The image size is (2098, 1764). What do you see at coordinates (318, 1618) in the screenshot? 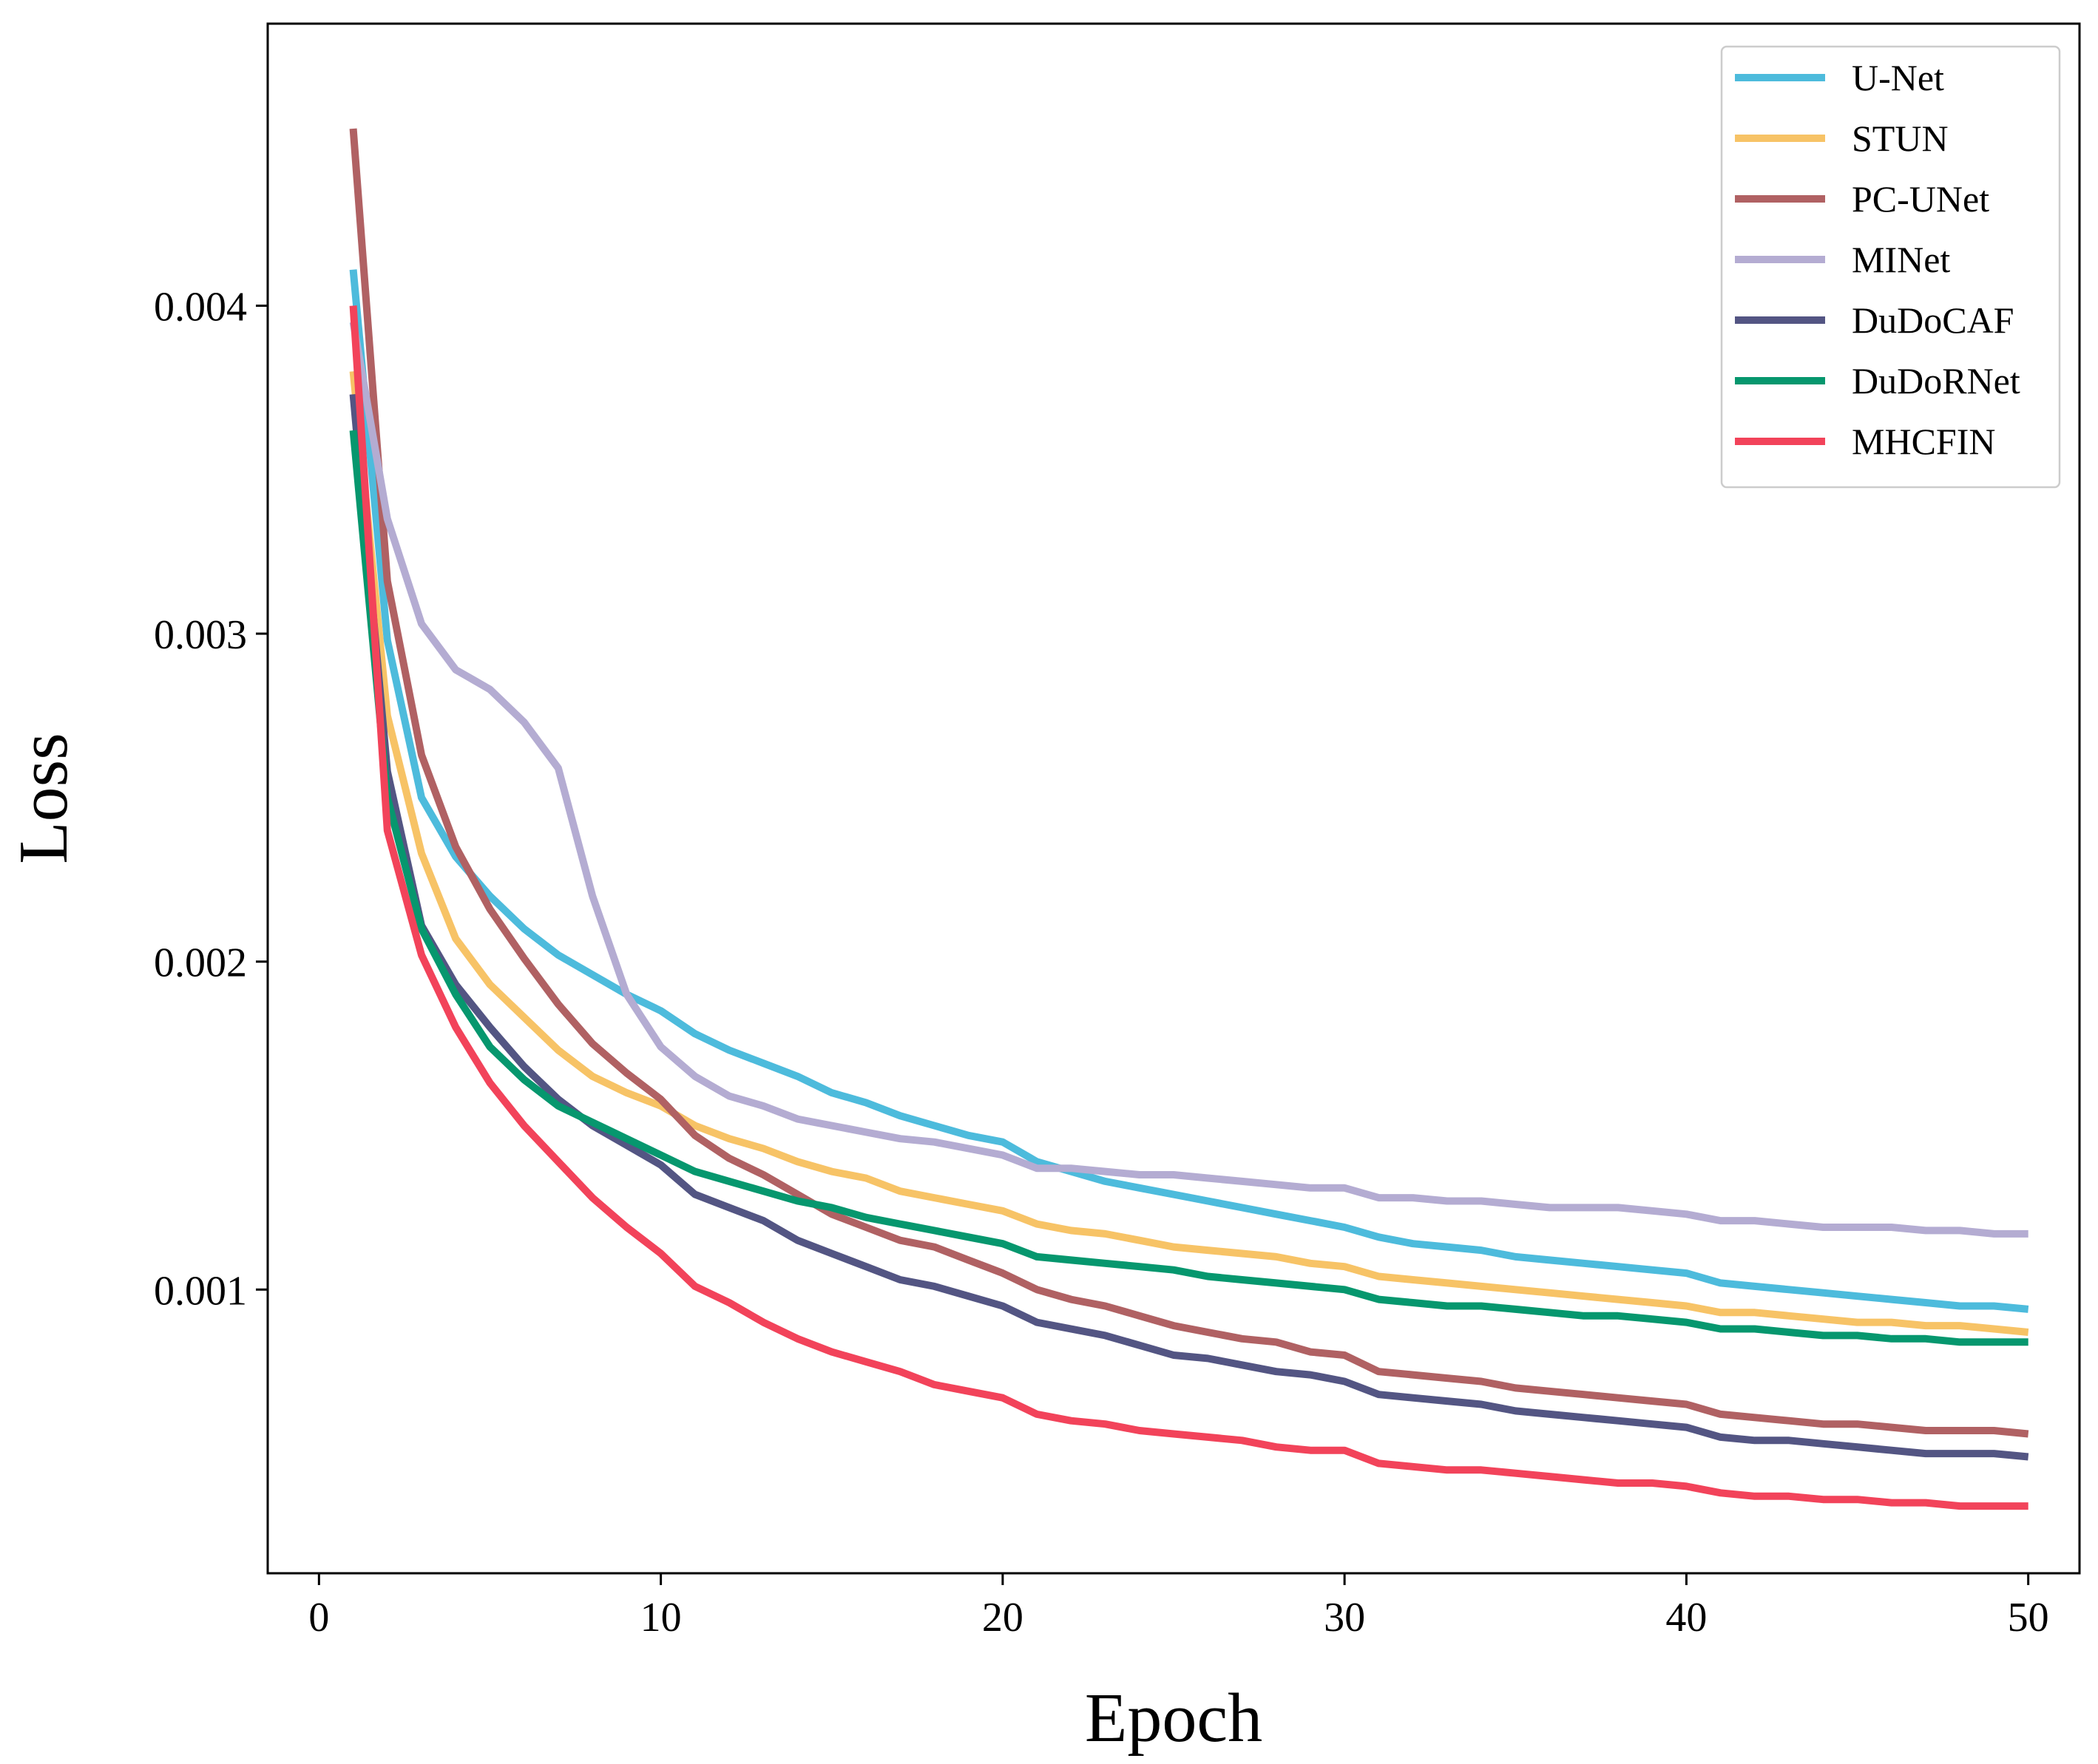
I see `x-tick-label: 0` at bounding box center [318, 1618].